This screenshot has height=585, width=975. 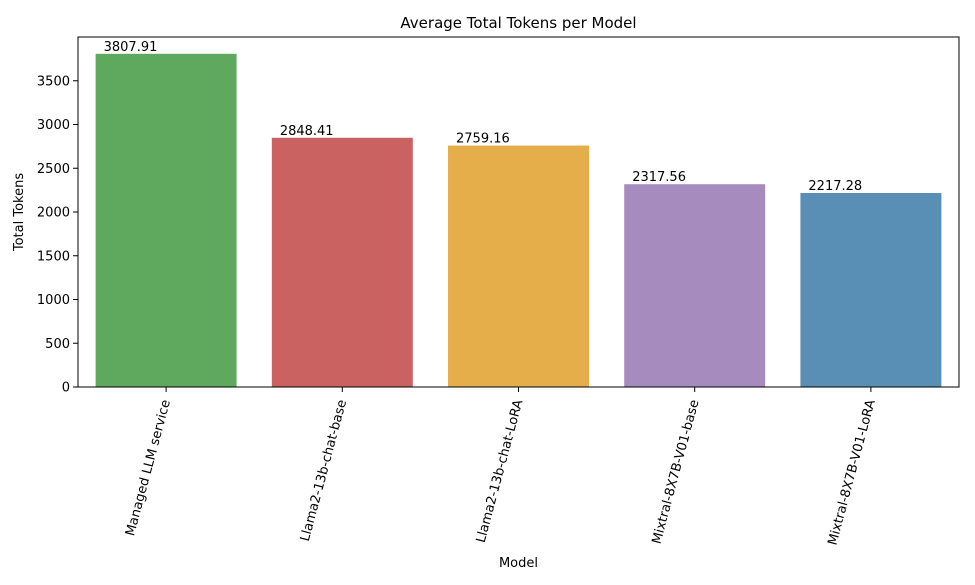 I want to click on x-tick-label-3: Llama2-13b-chat-LoRA, so click(x=500, y=471).